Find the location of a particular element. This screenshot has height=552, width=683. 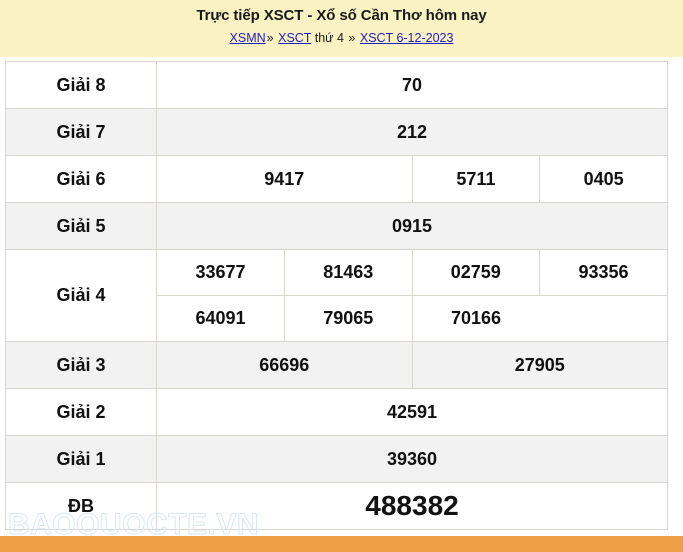

prize-value-g7: 212 is located at coordinates (412, 132).